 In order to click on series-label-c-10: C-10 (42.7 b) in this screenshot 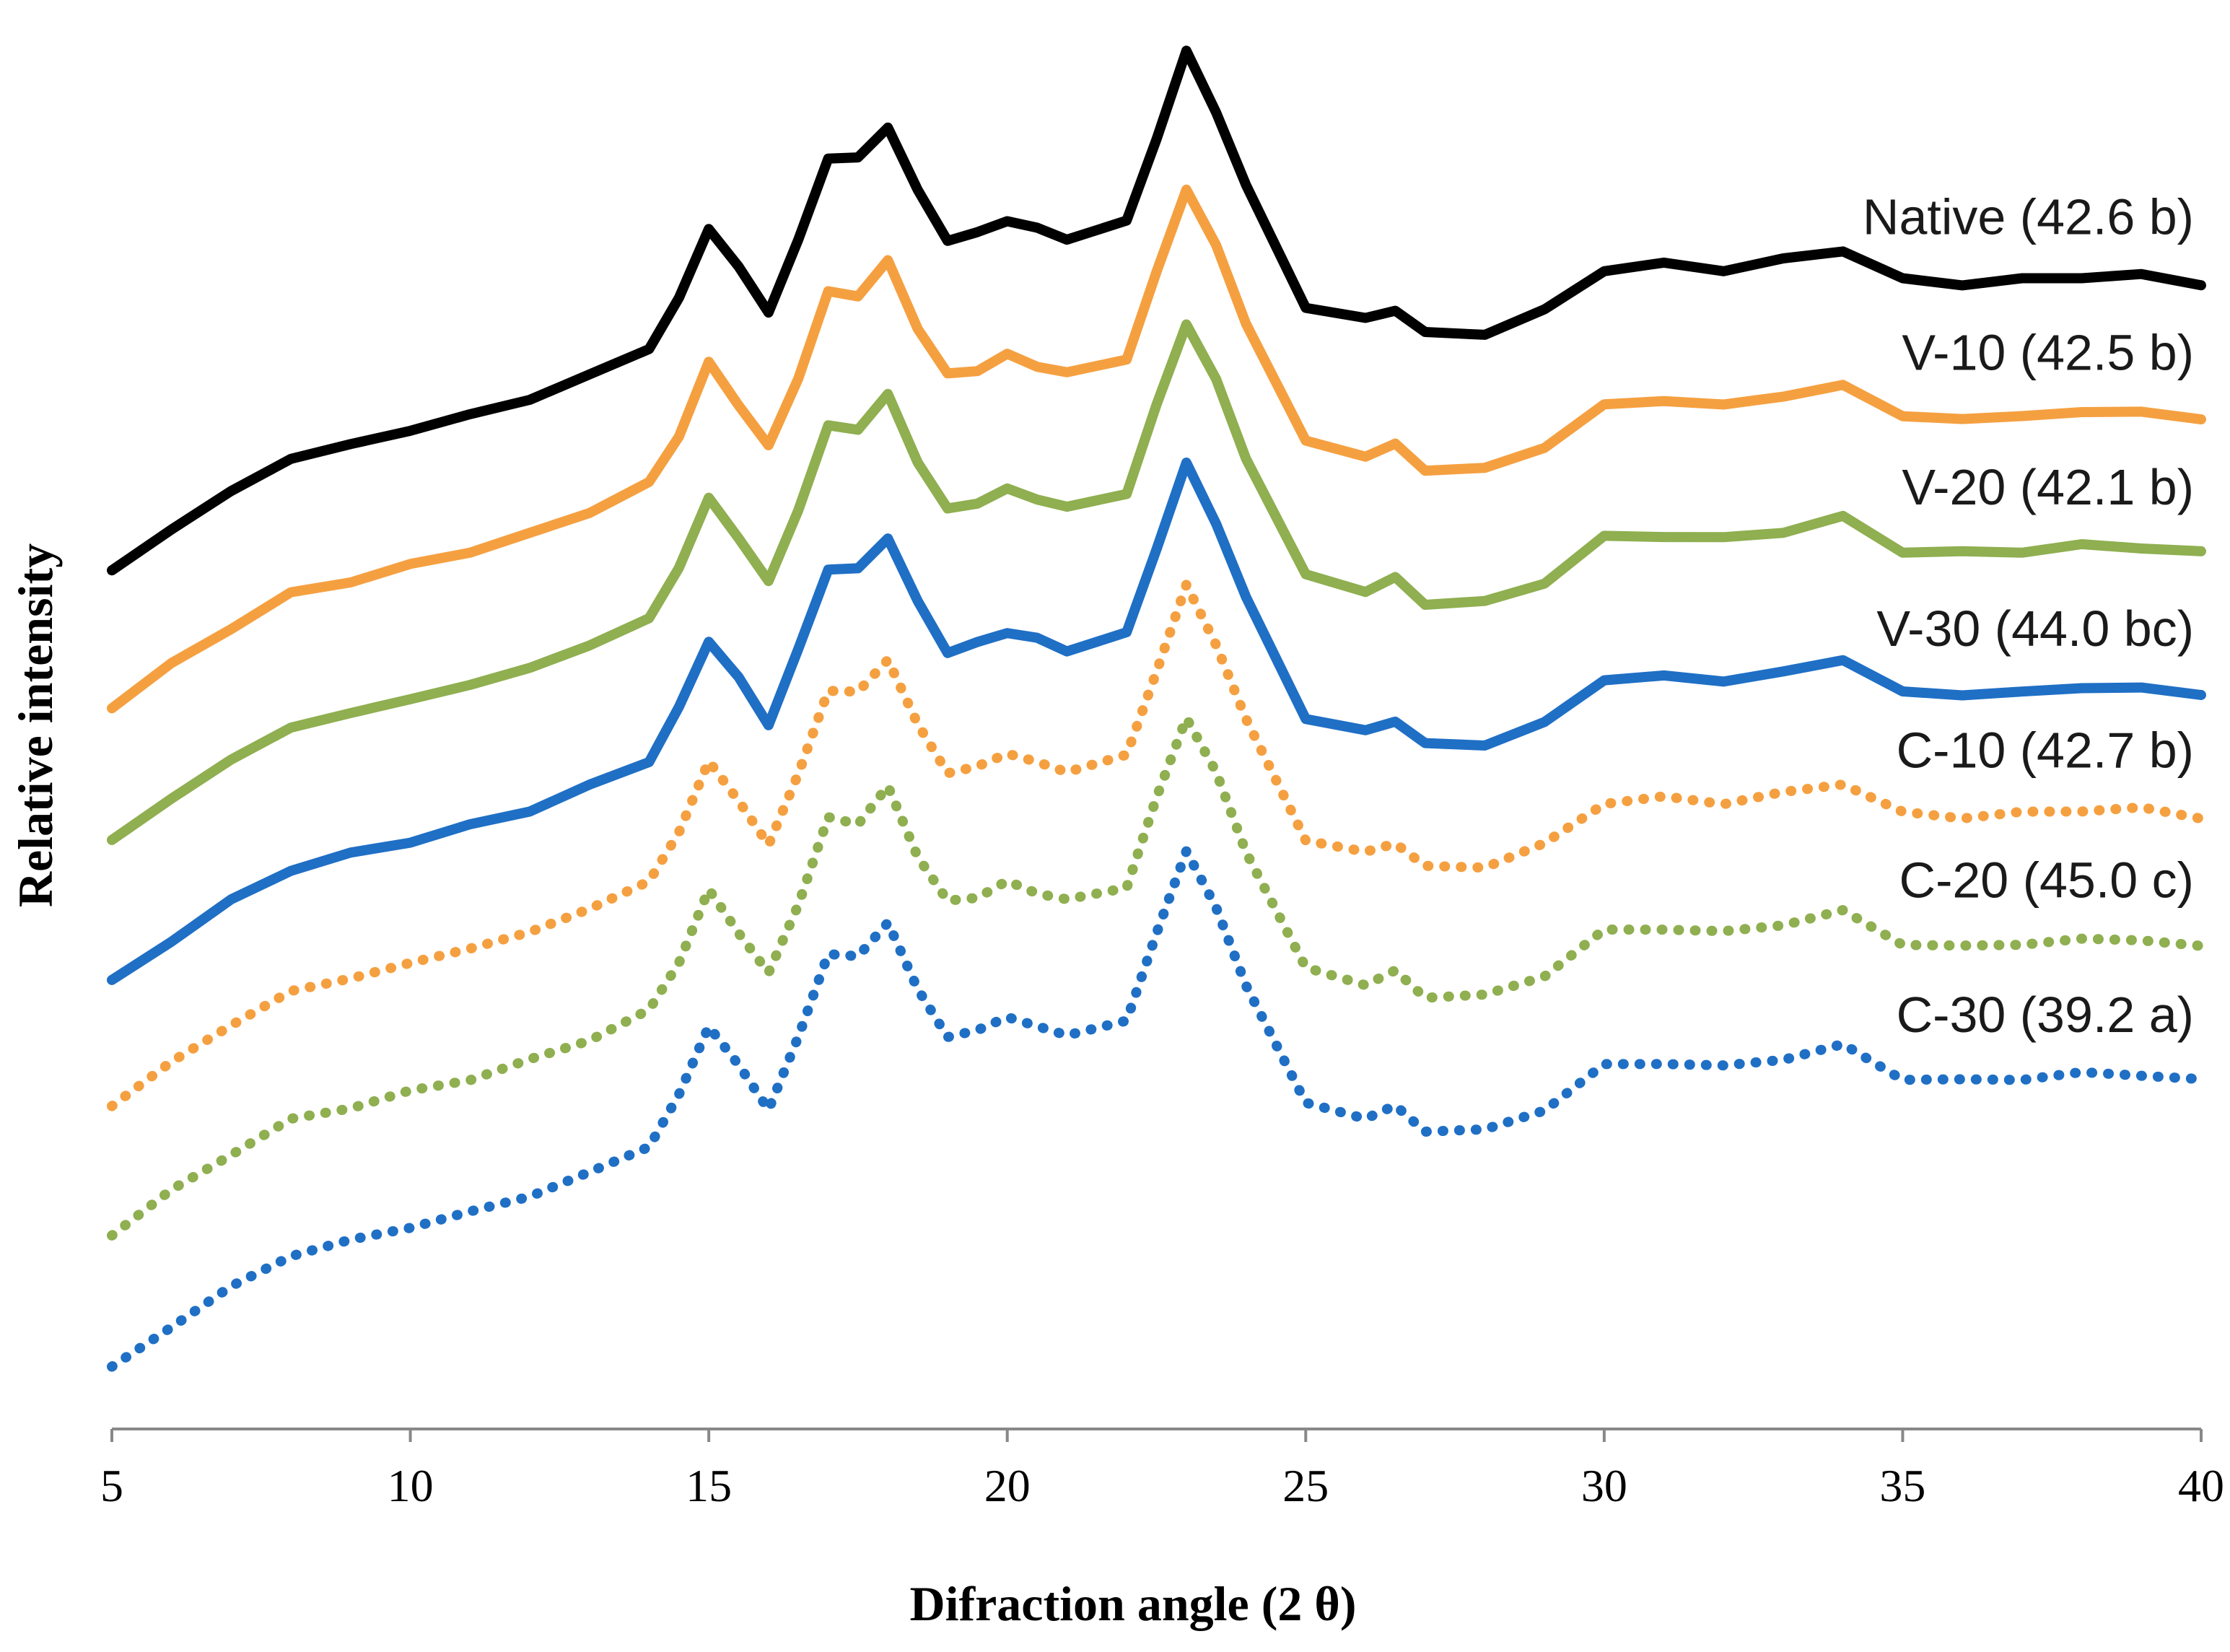, I will do `click(2045, 750)`.